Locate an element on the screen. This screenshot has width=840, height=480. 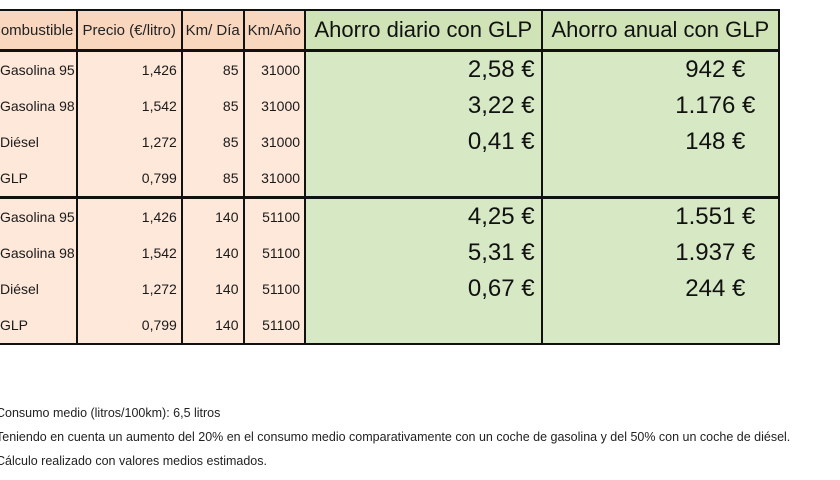
table-row: Gasolina 95 1,426 85 31000 2,58 €942 € is located at coordinates (390, 68).